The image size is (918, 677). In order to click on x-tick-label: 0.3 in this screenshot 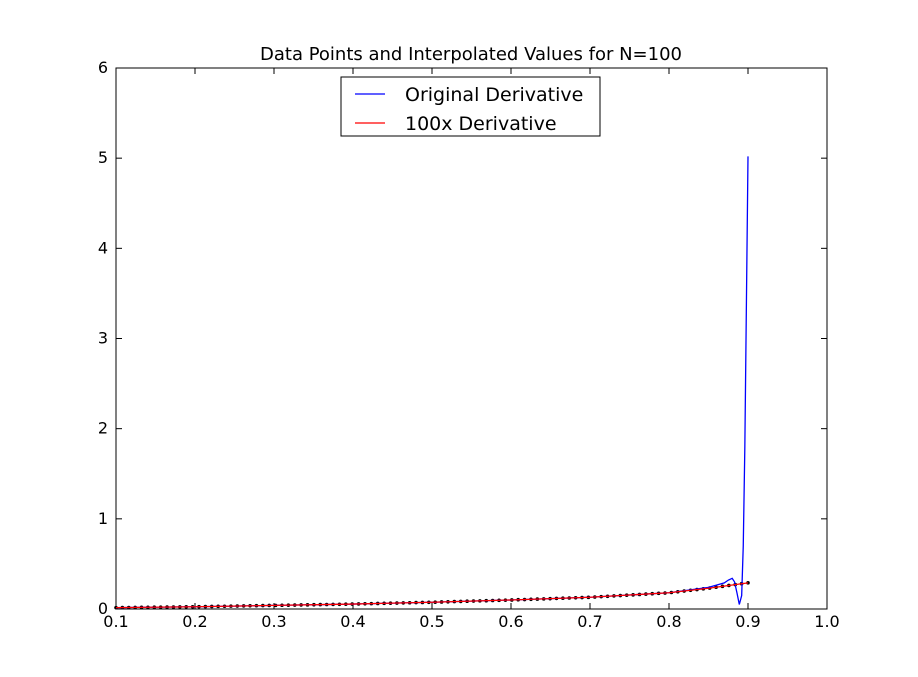, I will do `click(273, 621)`.